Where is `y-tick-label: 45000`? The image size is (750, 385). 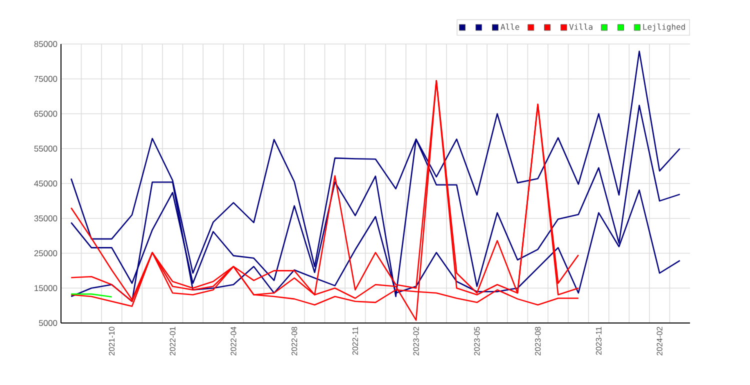
y-tick-label: 45000 is located at coordinates (46, 183).